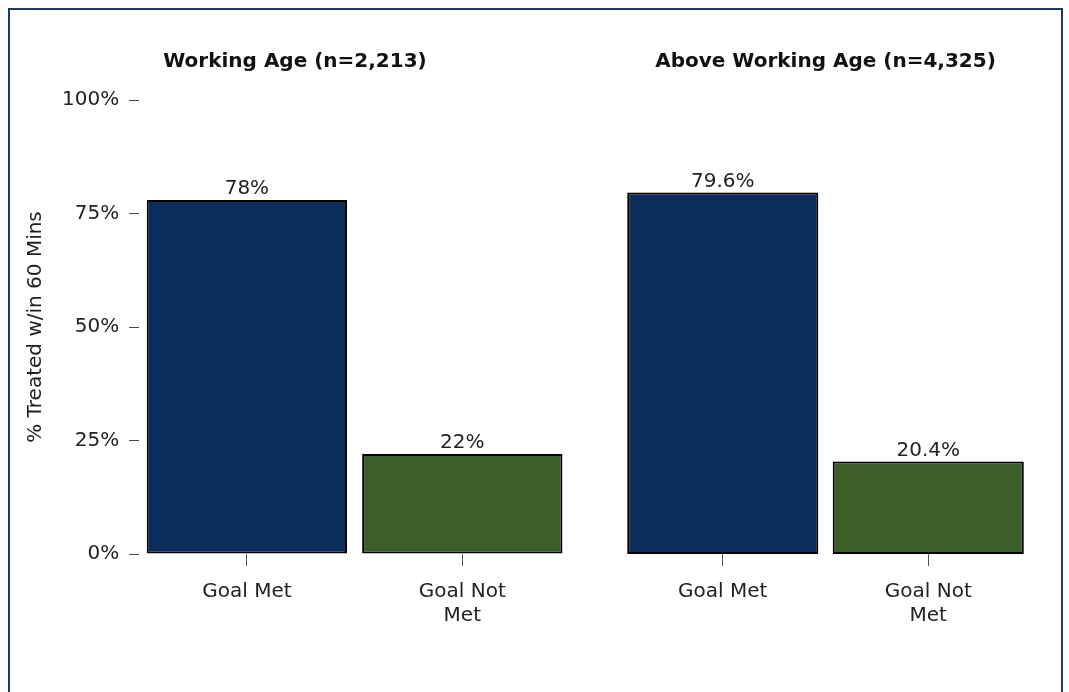 Image resolution: width=1069 pixels, height=692 pixels. What do you see at coordinates (295, 60) in the screenshot?
I see `chart-title: Working Age (n=2,213)` at bounding box center [295, 60].